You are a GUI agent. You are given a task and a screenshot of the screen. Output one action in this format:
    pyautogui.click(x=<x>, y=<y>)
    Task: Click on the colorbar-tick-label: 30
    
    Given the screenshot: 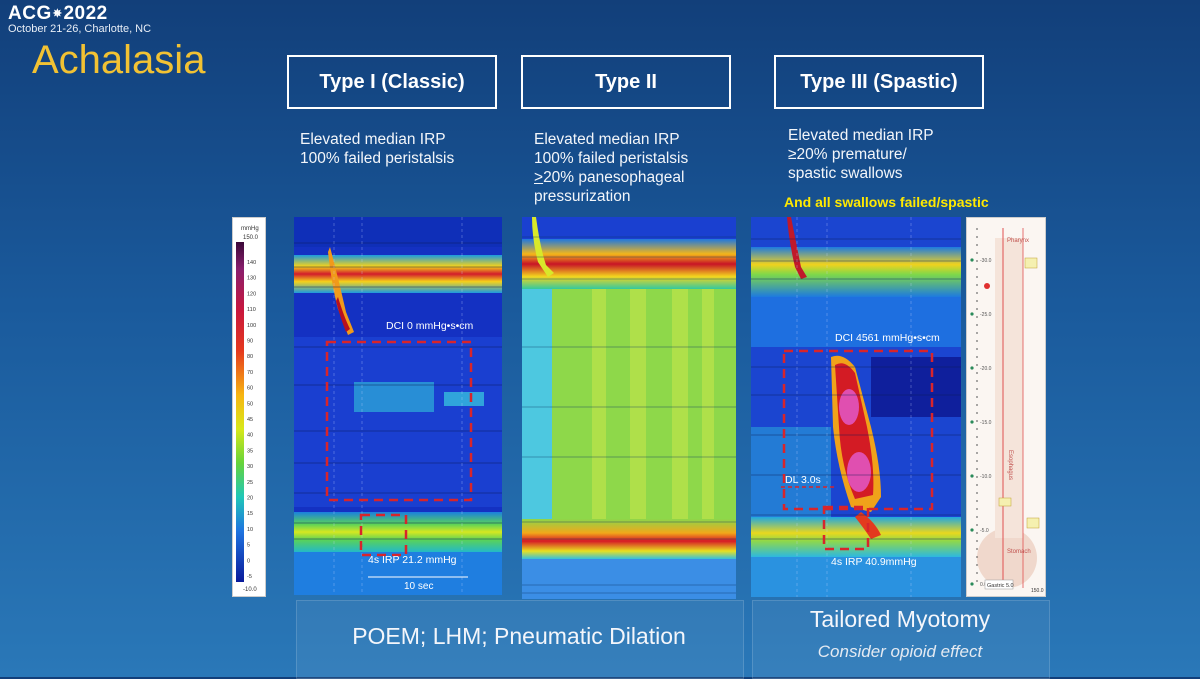 What is the action you would take?
    pyautogui.click(x=250, y=467)
    